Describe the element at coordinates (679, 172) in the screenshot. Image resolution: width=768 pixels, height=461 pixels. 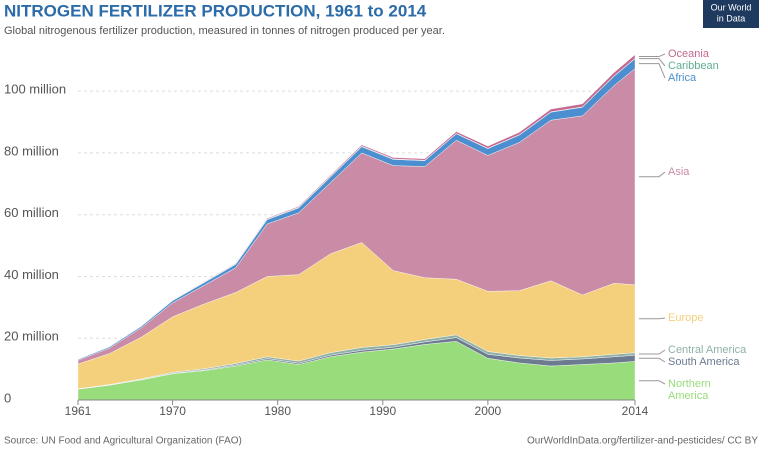
I see `legend-label: Asia` at that location.